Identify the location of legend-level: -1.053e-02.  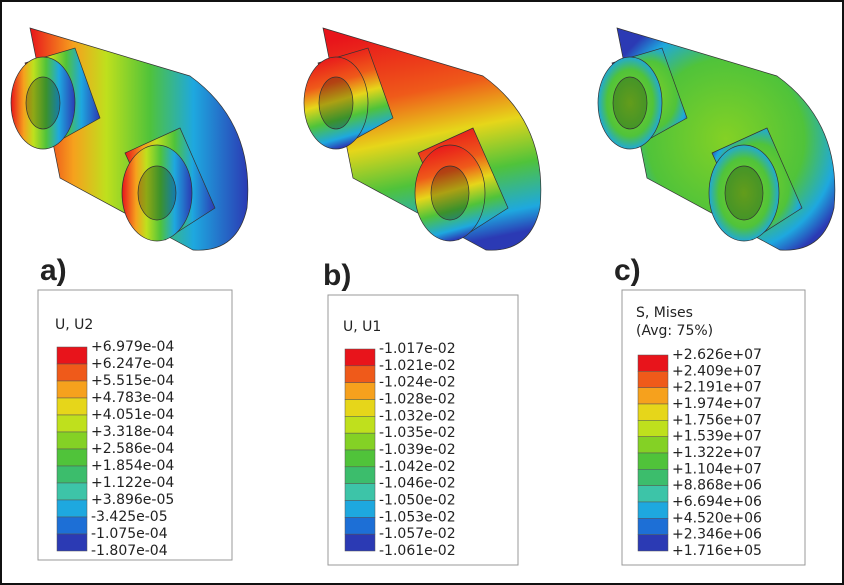
(417, 517).